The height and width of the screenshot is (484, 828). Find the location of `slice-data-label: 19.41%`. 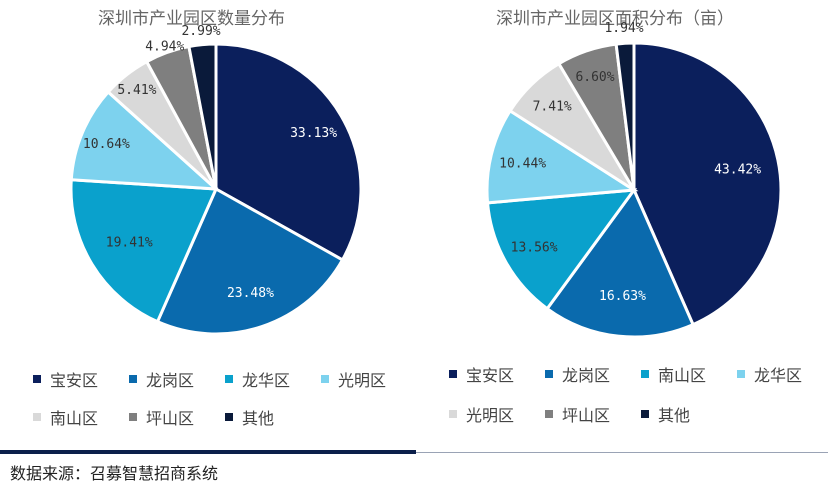

slice-data-label: 19.41% is located at coordinates (129, 243).